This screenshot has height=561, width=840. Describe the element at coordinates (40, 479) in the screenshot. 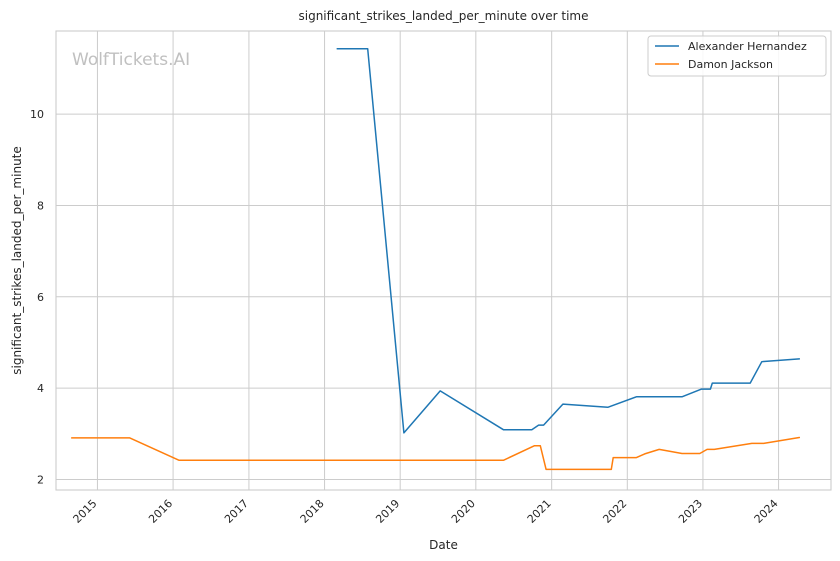

I see `y-tick-label: 2` at that location.